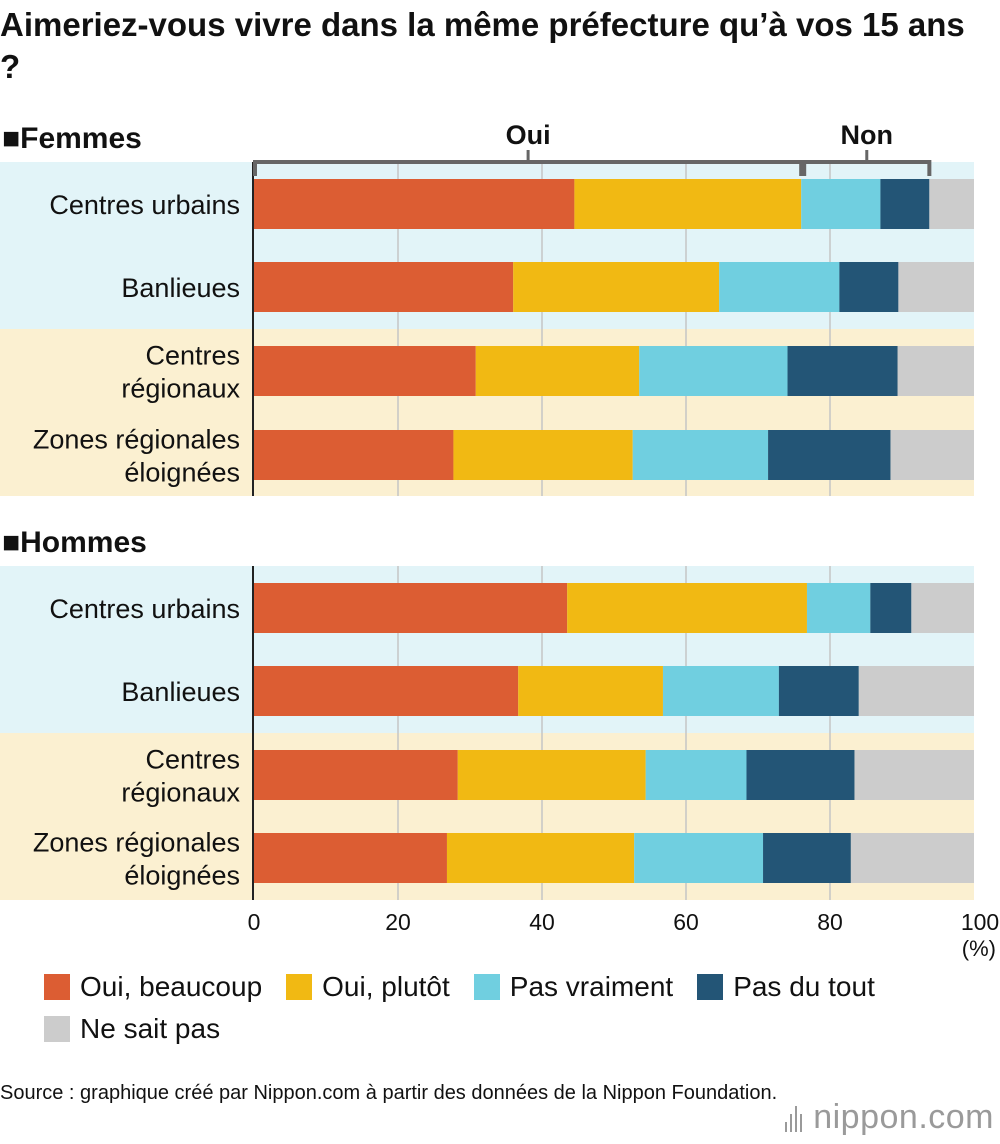 Image resolution: width=1000 pixels, height=1144 pixels. What do you see at coordinates (144, 205) in the screenshot?
I see `category-label-0-0: Centres urbains` at bounding box center [144, 205].